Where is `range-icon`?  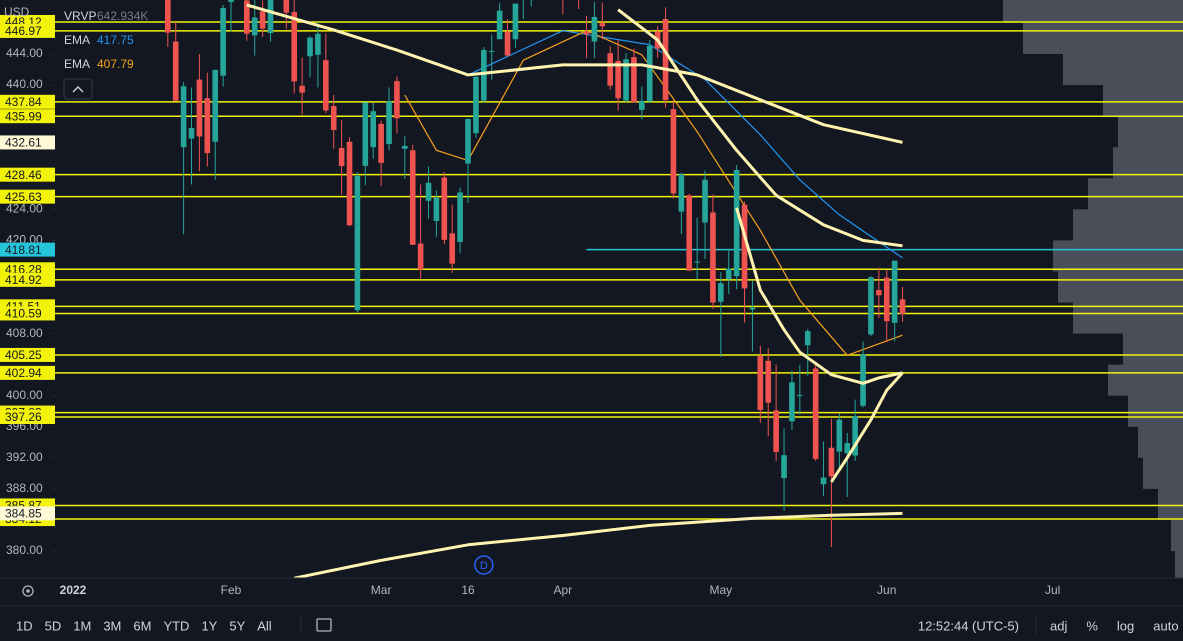 range-icon is located at coordinates (324, 625).